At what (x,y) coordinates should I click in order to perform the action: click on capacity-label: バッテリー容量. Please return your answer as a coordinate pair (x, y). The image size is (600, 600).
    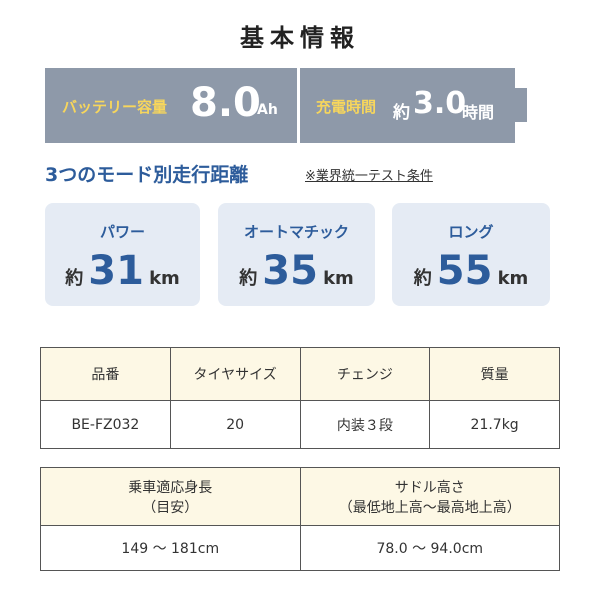
    Looking at the image, I should click on (114, 106).